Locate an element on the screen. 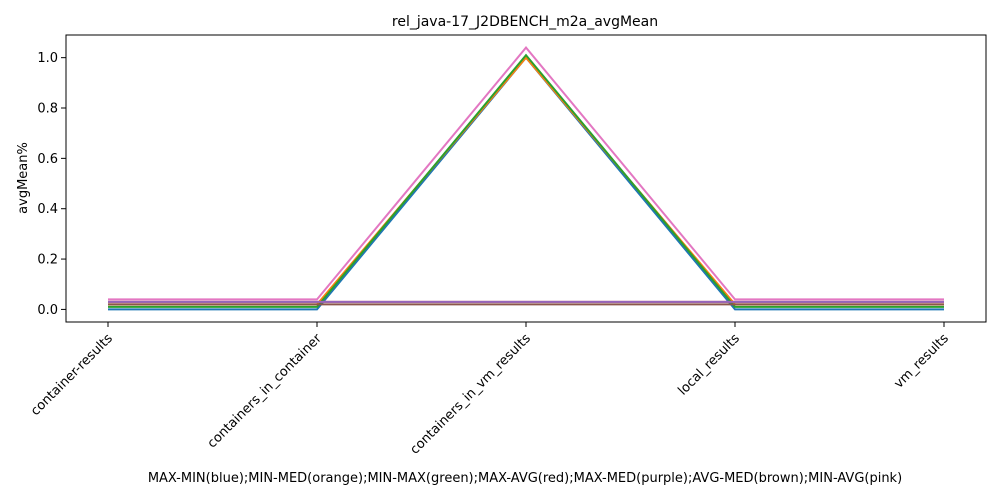 The image size is (1000, 500). y-tick-label: 0.0 is located at coordinates (47, 310).